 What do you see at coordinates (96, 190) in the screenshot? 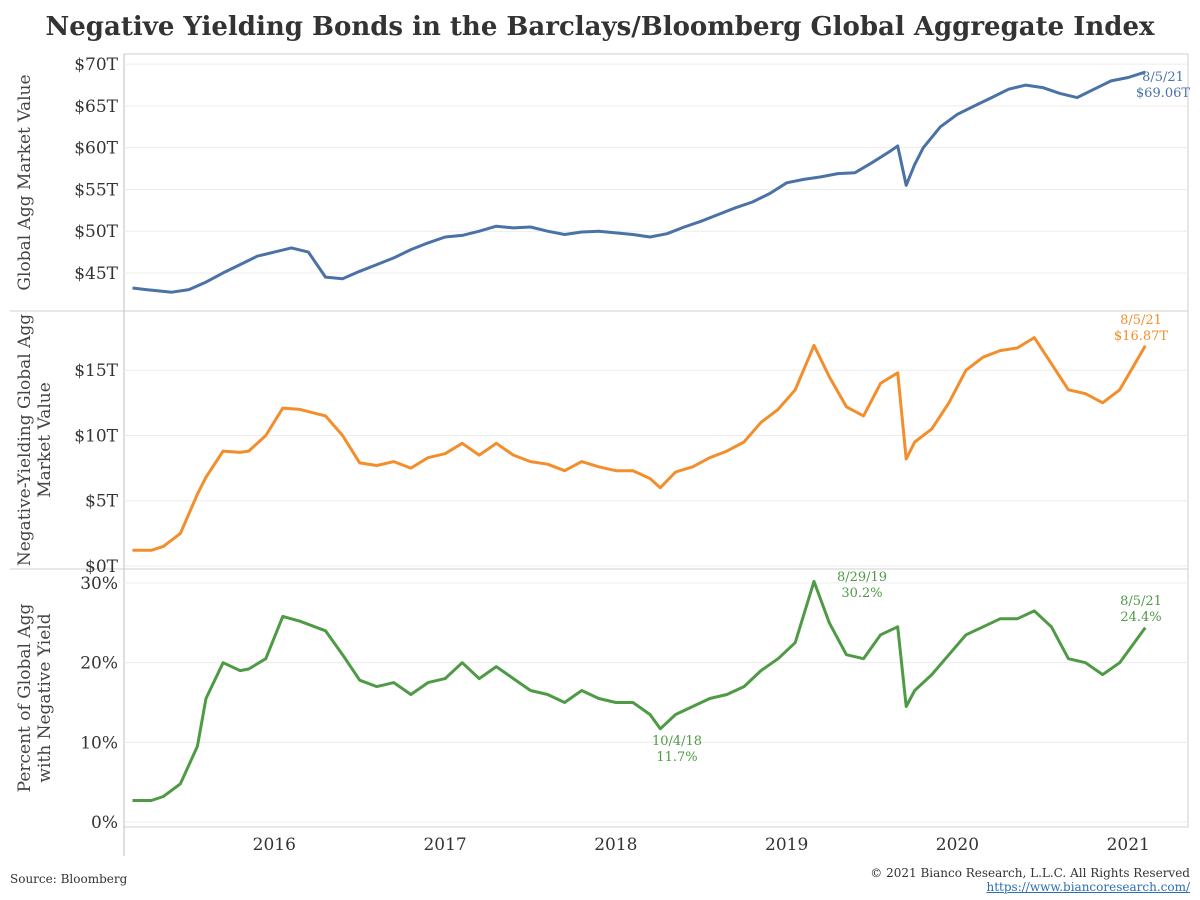
I see `y-tick-label: $55T` at bounding box center [96, 190].